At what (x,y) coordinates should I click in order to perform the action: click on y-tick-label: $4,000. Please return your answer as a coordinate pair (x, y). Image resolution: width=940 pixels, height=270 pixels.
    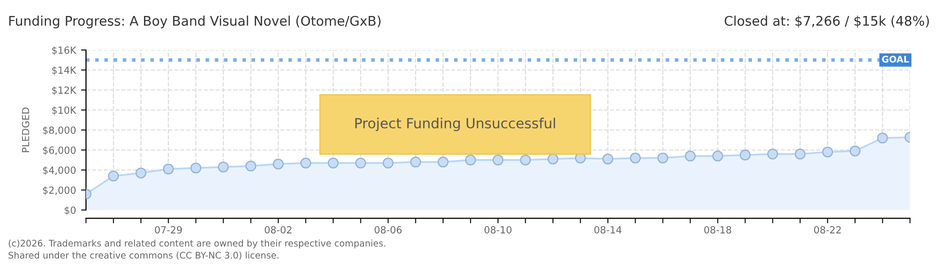
    Looking at the image, I should click on (59, 171).